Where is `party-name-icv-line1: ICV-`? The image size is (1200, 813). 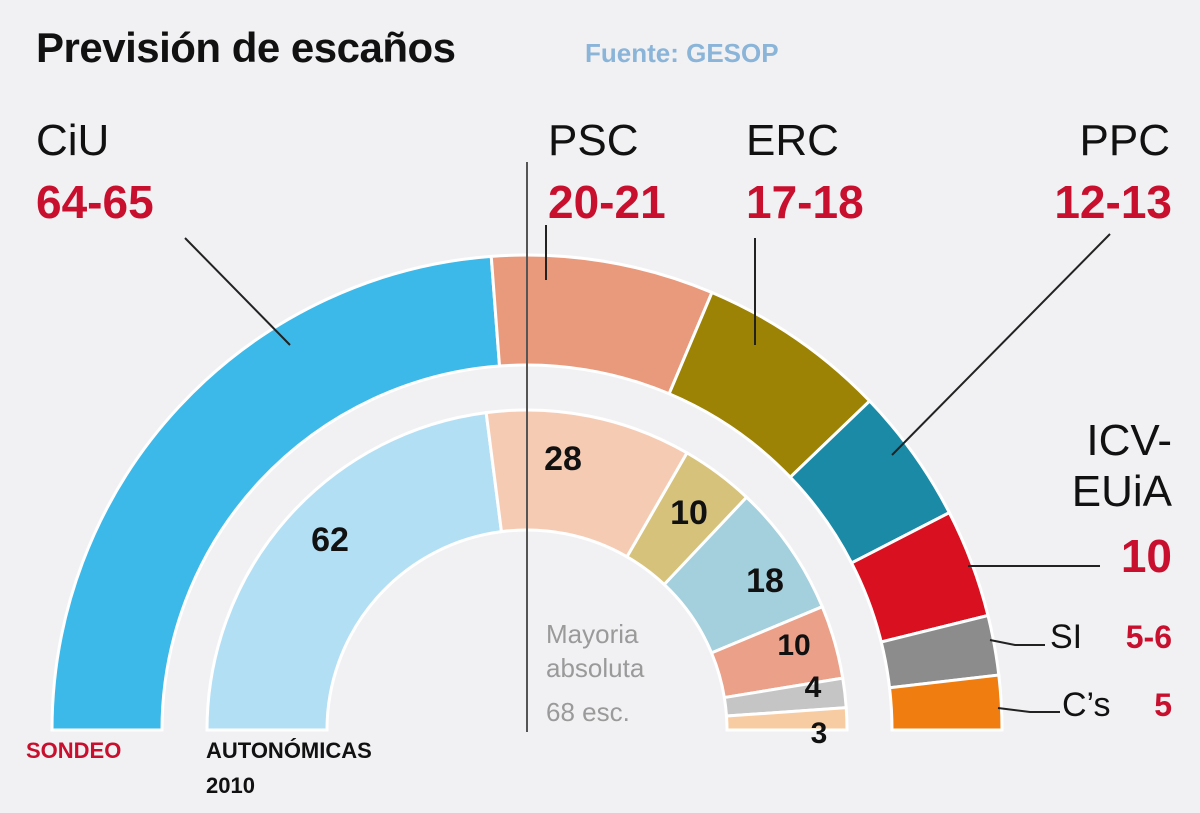 party-name-icv-line1: ICV- is located at coordinates (1129, 440).